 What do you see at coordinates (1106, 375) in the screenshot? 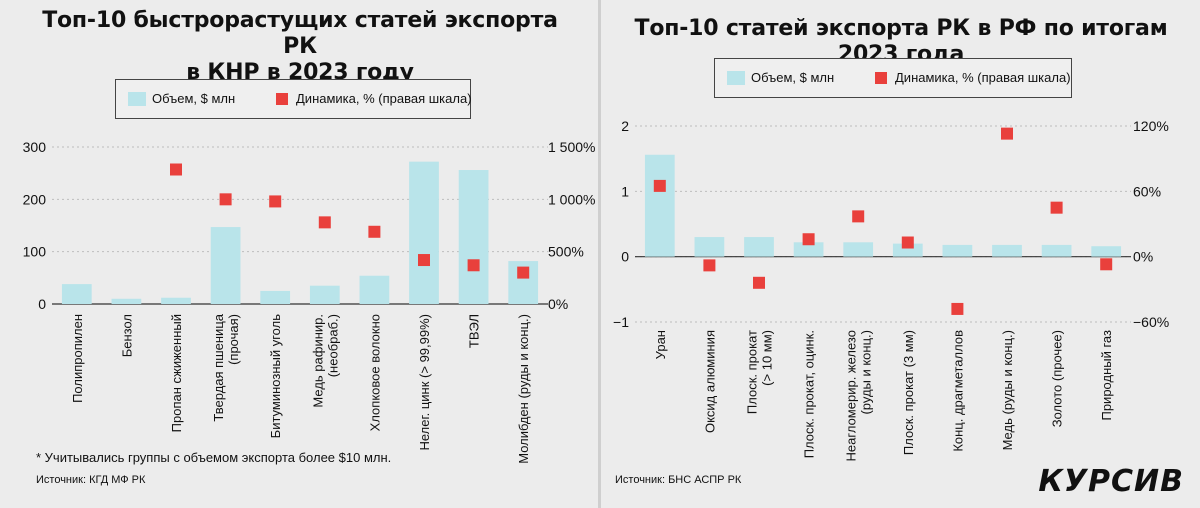
I see `category-label: Природный газ` at bounding box center [1106, 375].